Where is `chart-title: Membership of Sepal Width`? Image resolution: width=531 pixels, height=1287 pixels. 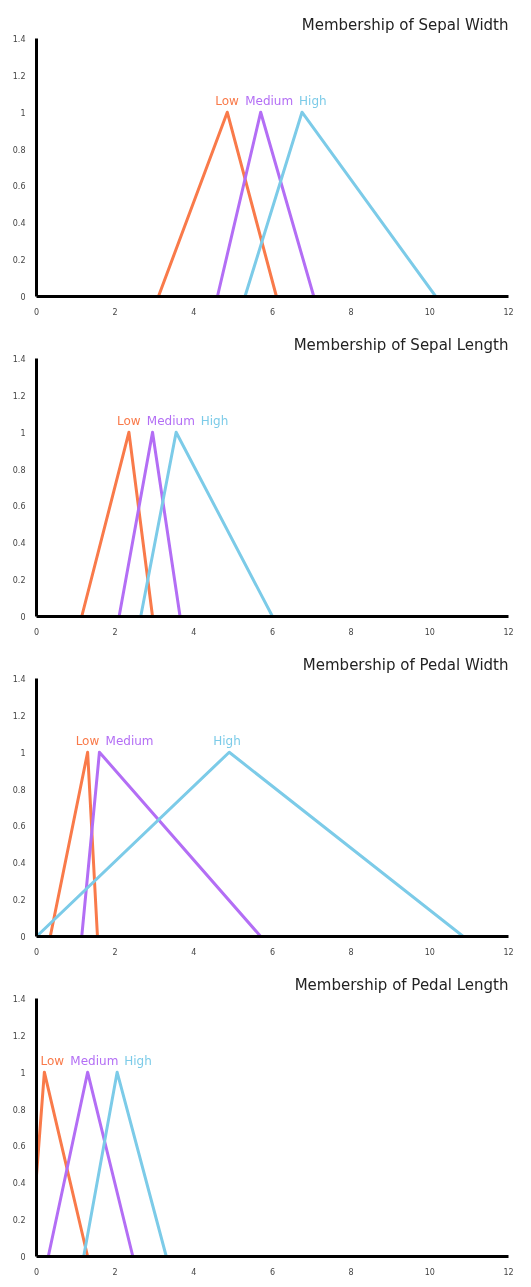 chart-title: Membership of Sepal Width is located at coordinates (405, 24).